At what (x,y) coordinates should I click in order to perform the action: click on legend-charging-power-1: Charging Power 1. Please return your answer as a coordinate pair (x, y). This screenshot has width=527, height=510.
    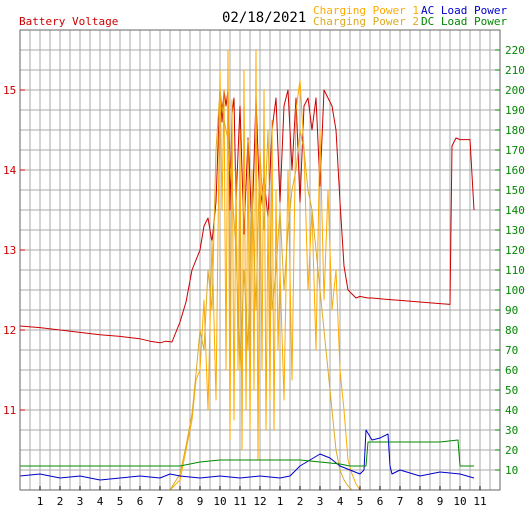
    Looking at the image, I should click on (366, 10).